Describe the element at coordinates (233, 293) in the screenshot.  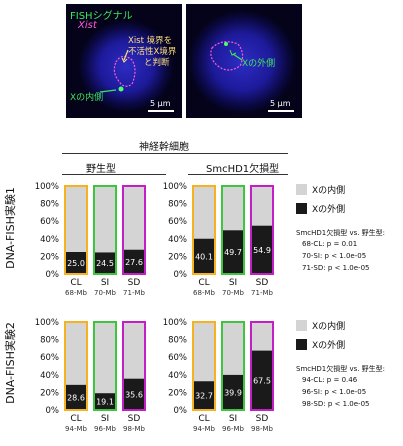
I see `category-sublabel: 70-Mb` at that location.